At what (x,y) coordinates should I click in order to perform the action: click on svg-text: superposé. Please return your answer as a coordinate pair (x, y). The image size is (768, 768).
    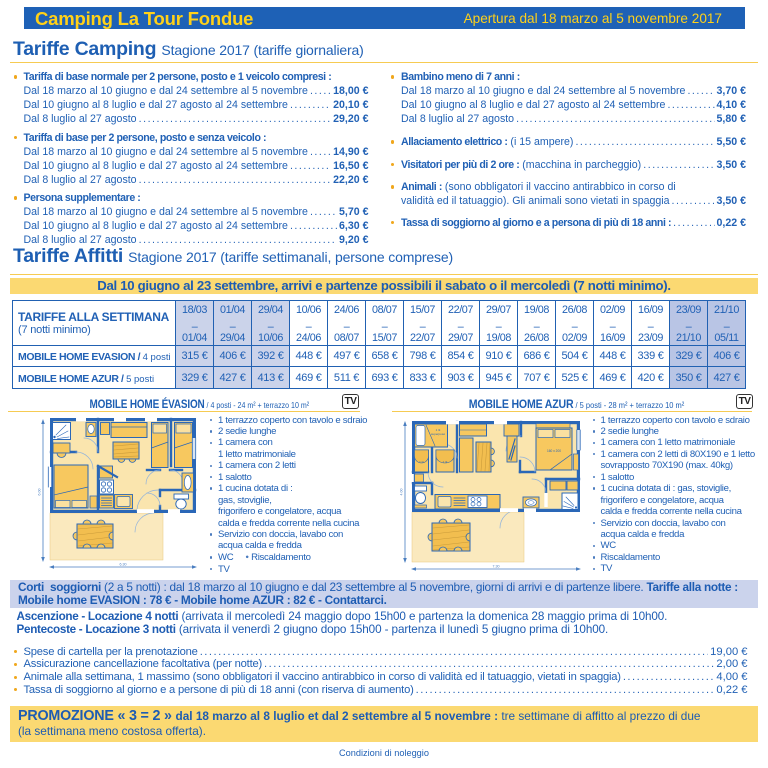
    Looking at the image, I should click on (438, 434).